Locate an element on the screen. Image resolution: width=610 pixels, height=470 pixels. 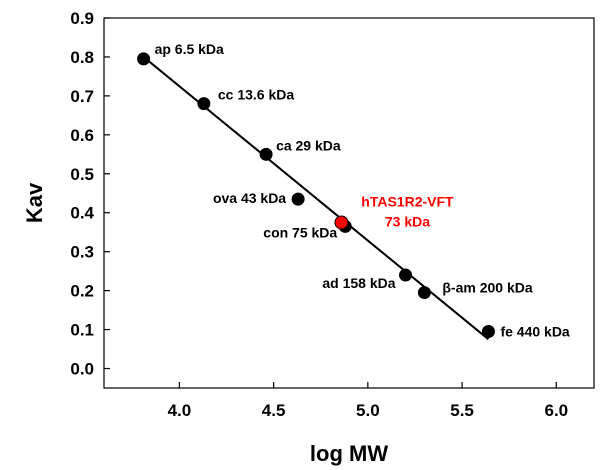
data-point-label: cc 13.6 kDa is located at coordinates (256, 95).